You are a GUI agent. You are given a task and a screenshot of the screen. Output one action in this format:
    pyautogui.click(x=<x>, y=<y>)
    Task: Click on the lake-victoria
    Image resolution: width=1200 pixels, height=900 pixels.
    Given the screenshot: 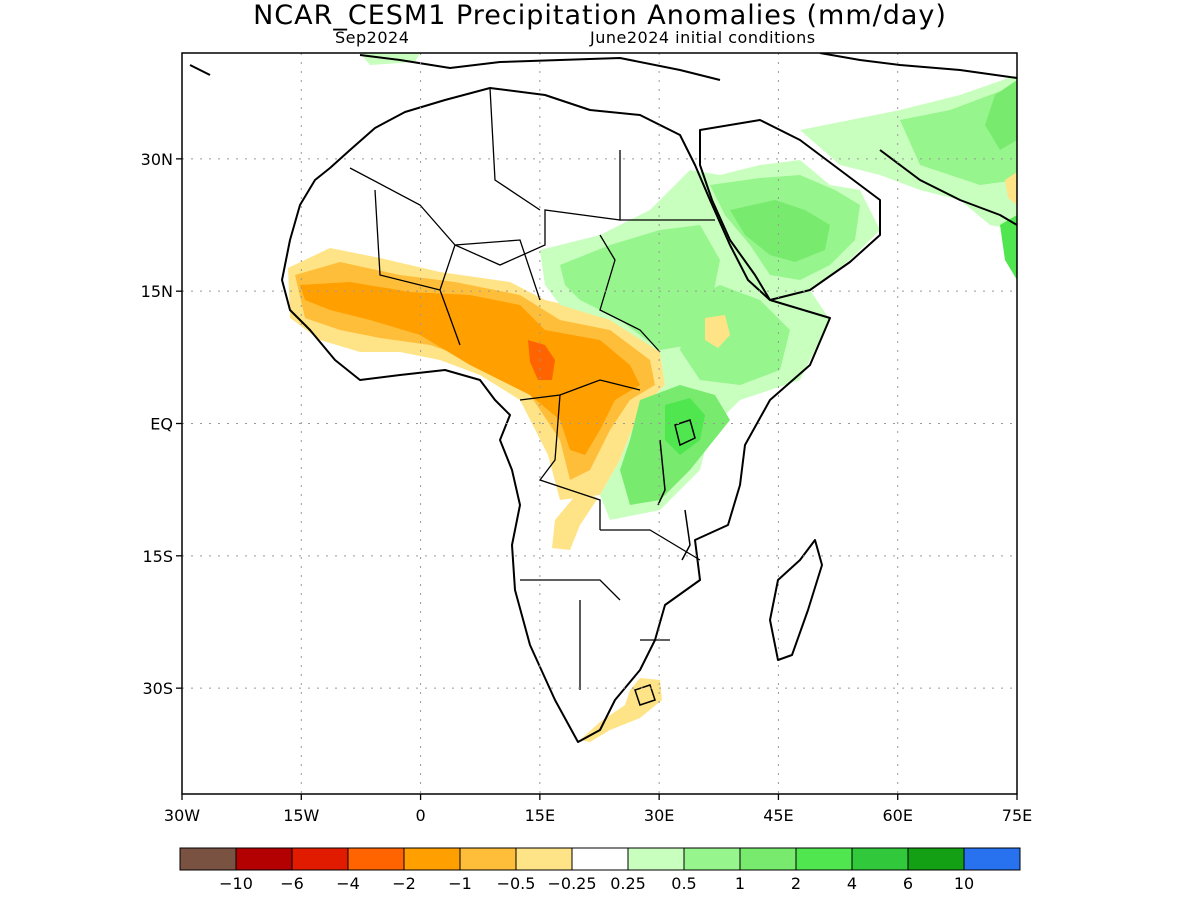 What is the action you would take?
    pyautogui.click(x=685, y=433)
    